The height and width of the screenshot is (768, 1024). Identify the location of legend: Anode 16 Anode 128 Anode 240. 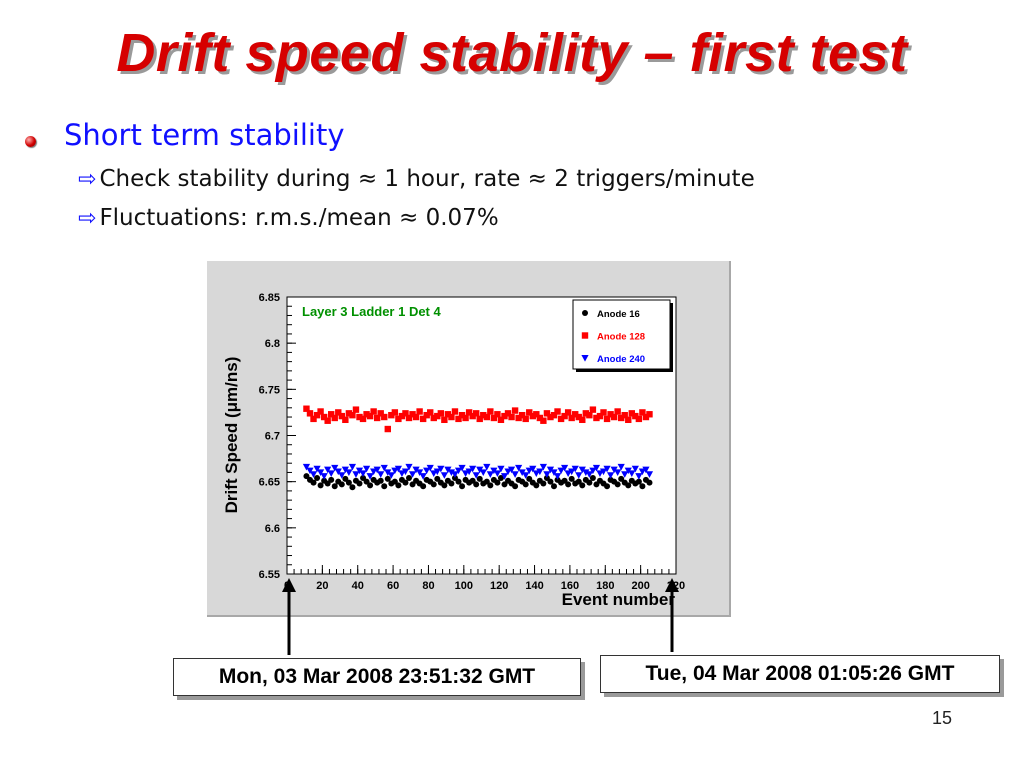
(622, 335).